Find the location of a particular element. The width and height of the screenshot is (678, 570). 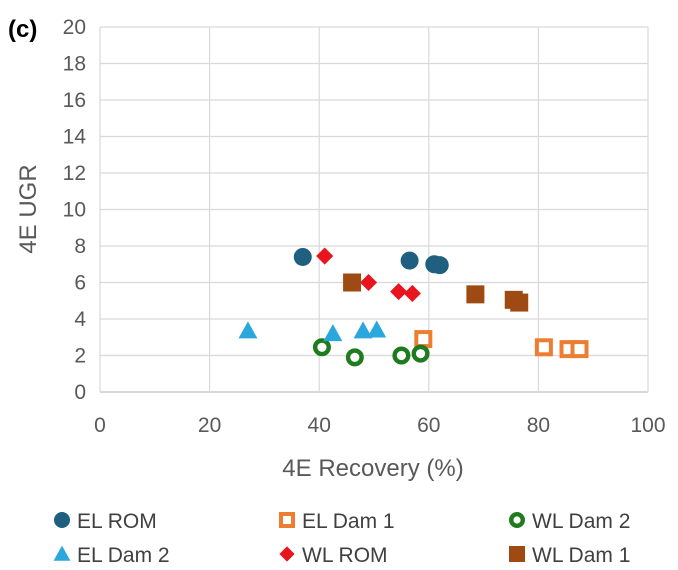

x-tick-label: 0 is located at coordinates (100, 425).